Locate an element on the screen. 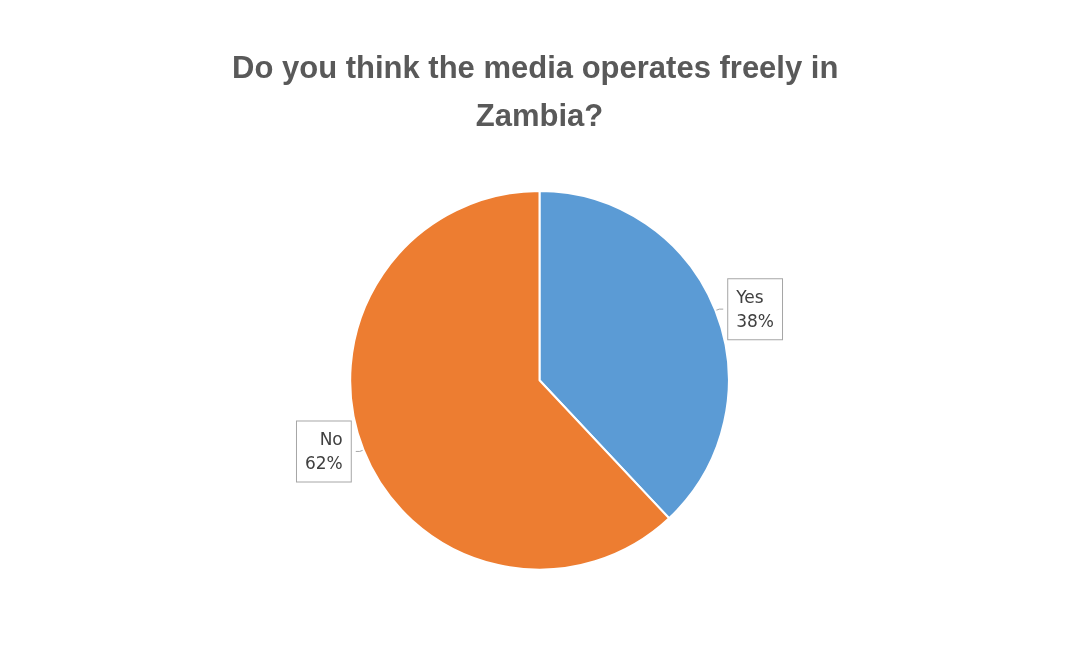 The width and height of the screenshot is (1079, 647). data-label: 62% is located at coordinates (323, 463).